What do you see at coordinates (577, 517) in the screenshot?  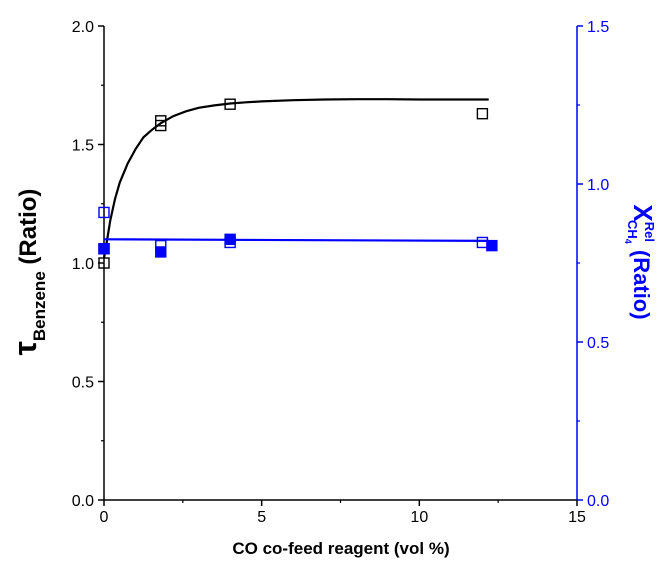 I see `x-tick-label: 15` at bounding box center [577, 517].